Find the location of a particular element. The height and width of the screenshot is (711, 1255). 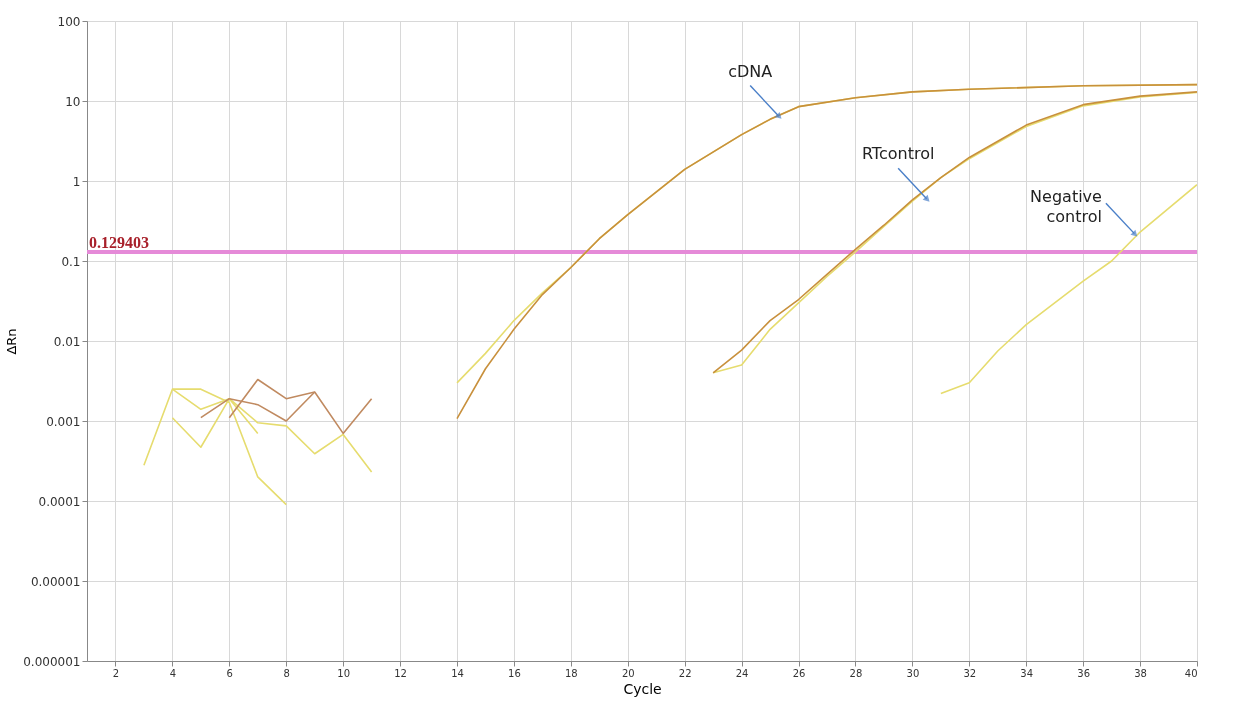

x-tick-label: 40 is located at coordinates (1191, 673).